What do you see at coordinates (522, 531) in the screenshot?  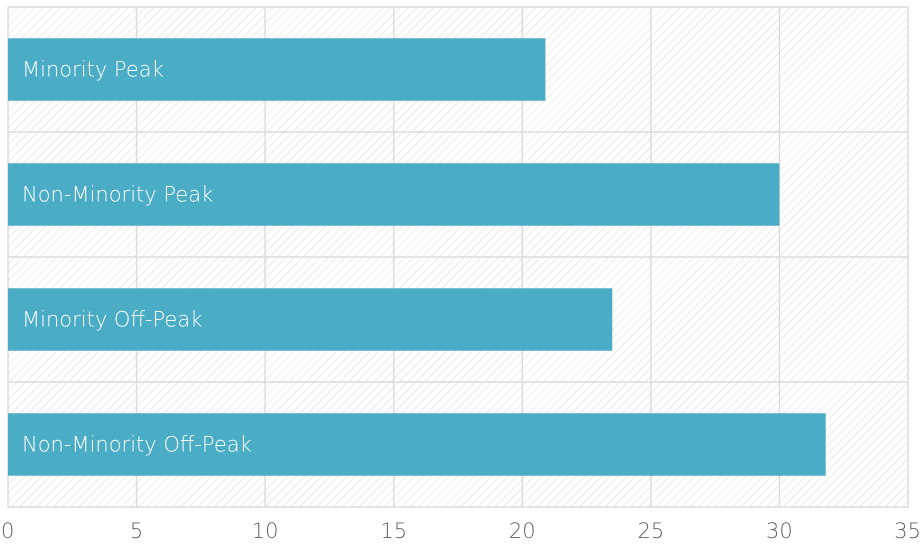 I see `x-tick-label: 20` at bounding box center [522, 531].